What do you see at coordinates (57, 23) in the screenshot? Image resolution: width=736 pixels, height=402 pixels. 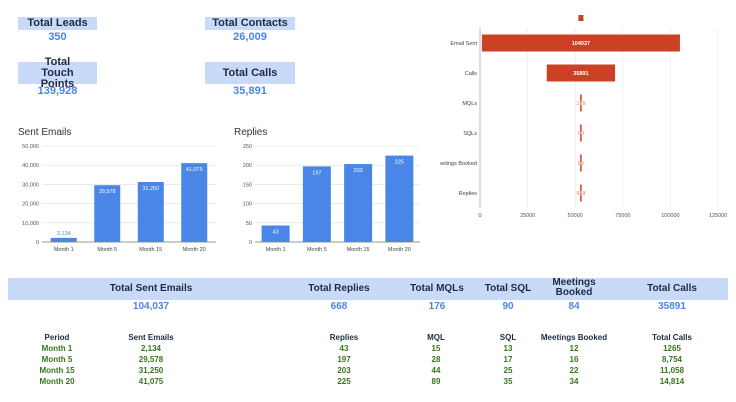 I see `total-leads-label: Total Leads` at bounding box center [57, 23].